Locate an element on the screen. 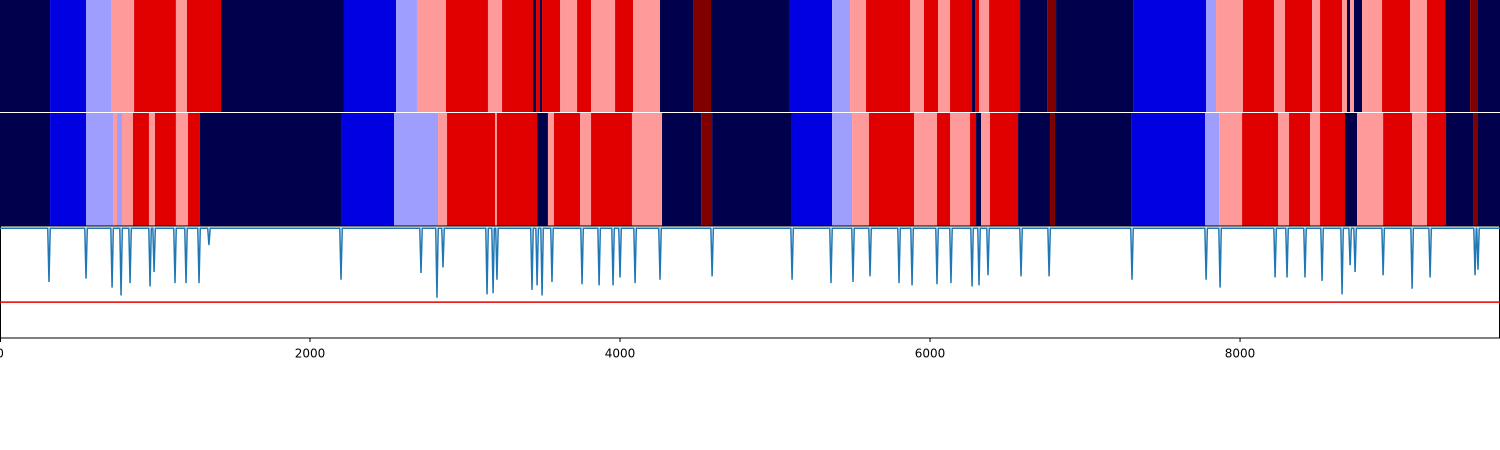 The width and height of the screenshot is (1500, 450). x-tick-label: 0 is located at coordinates (2, 354).